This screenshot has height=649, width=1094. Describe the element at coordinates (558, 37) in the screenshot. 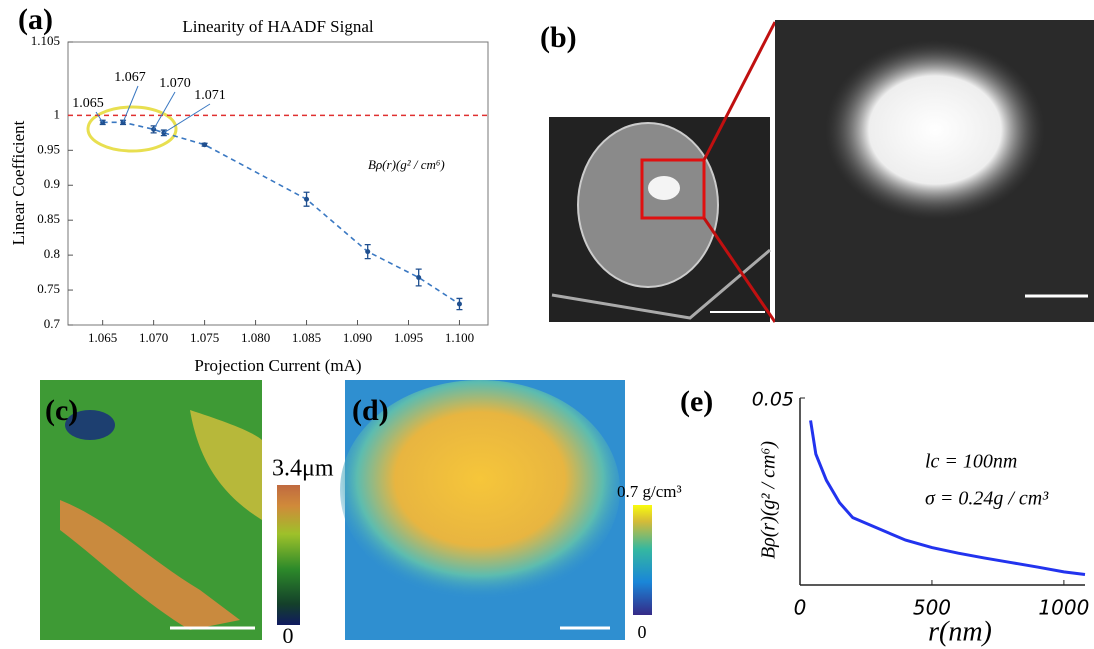

I see `panel-label: (b)` at that location.